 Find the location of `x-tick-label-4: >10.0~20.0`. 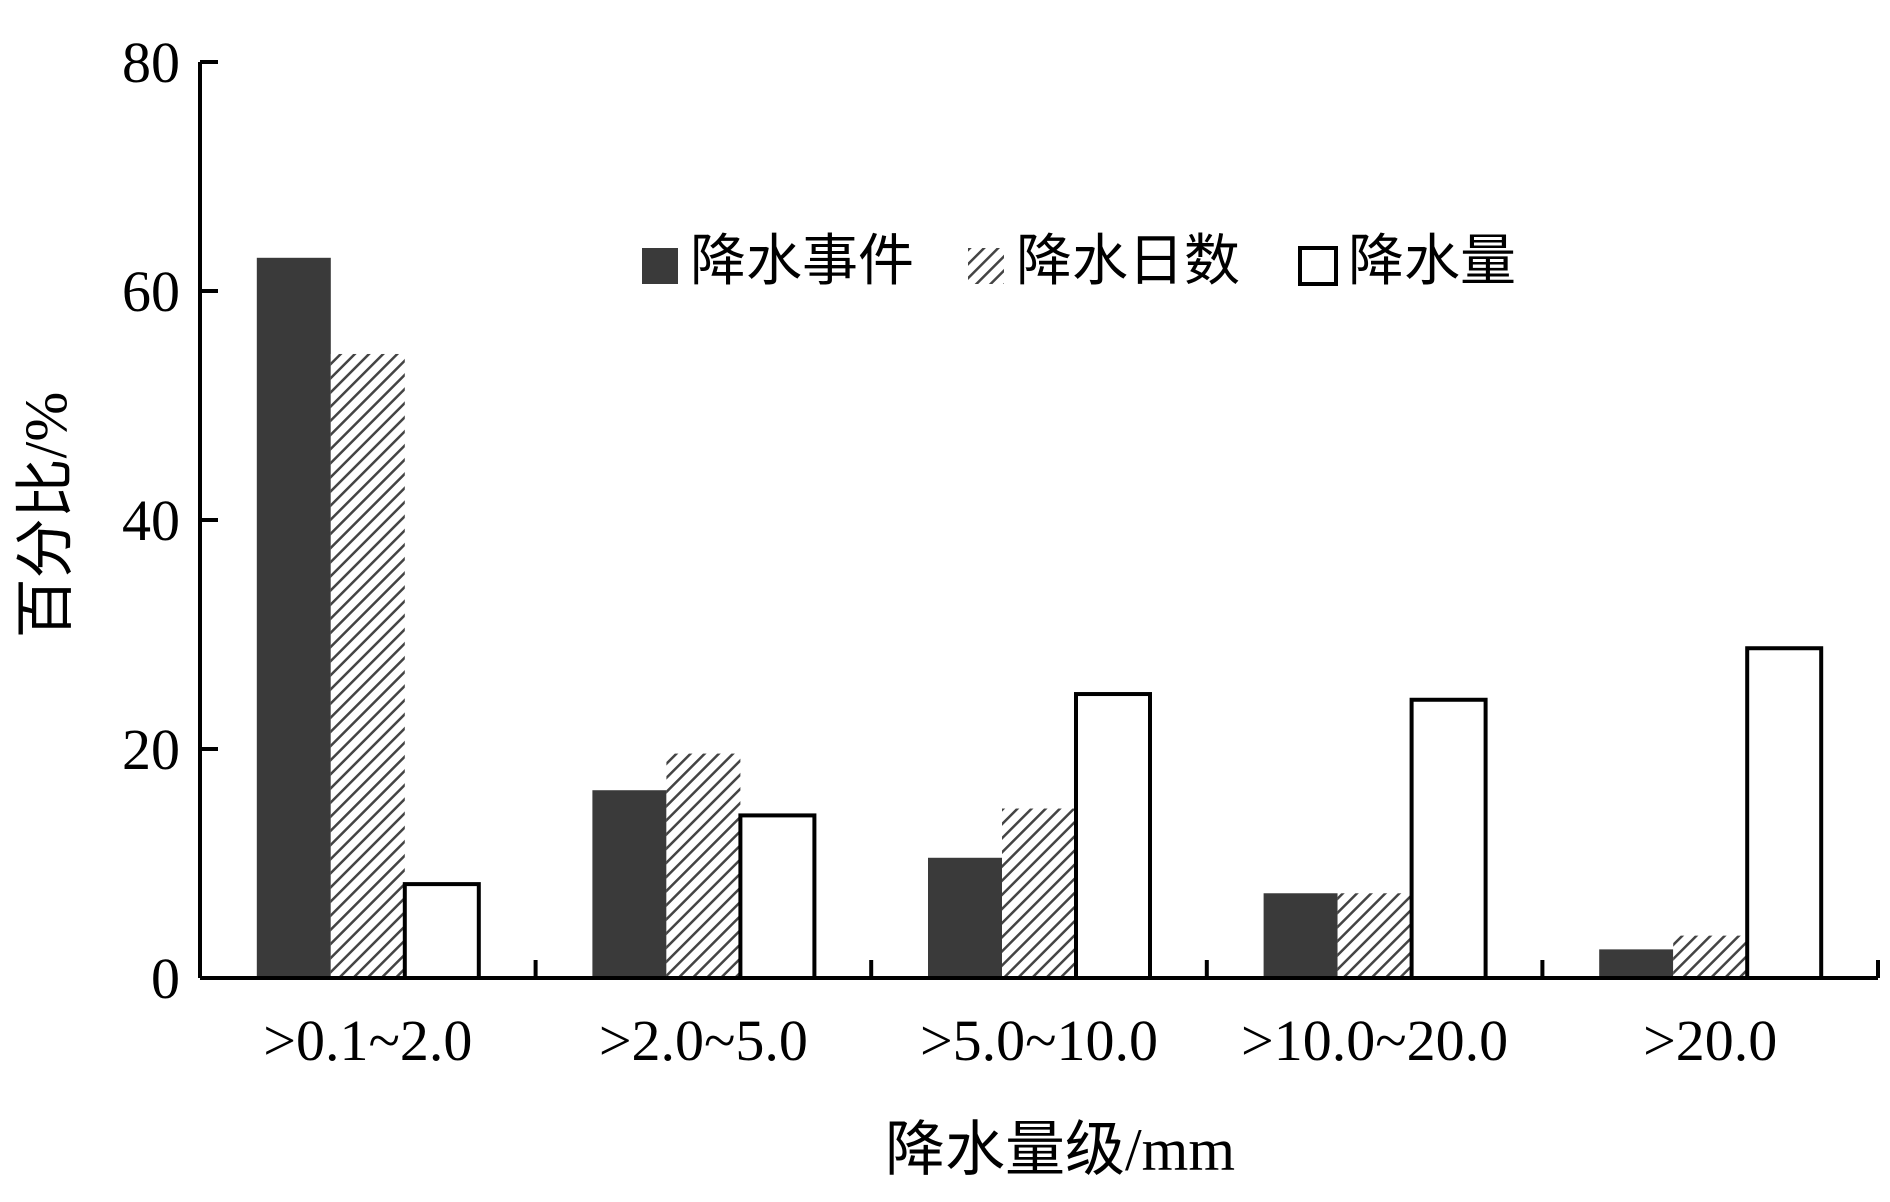

x-tick-label-4: >10.0~20.0 is located at coordinates (1374, 1040).